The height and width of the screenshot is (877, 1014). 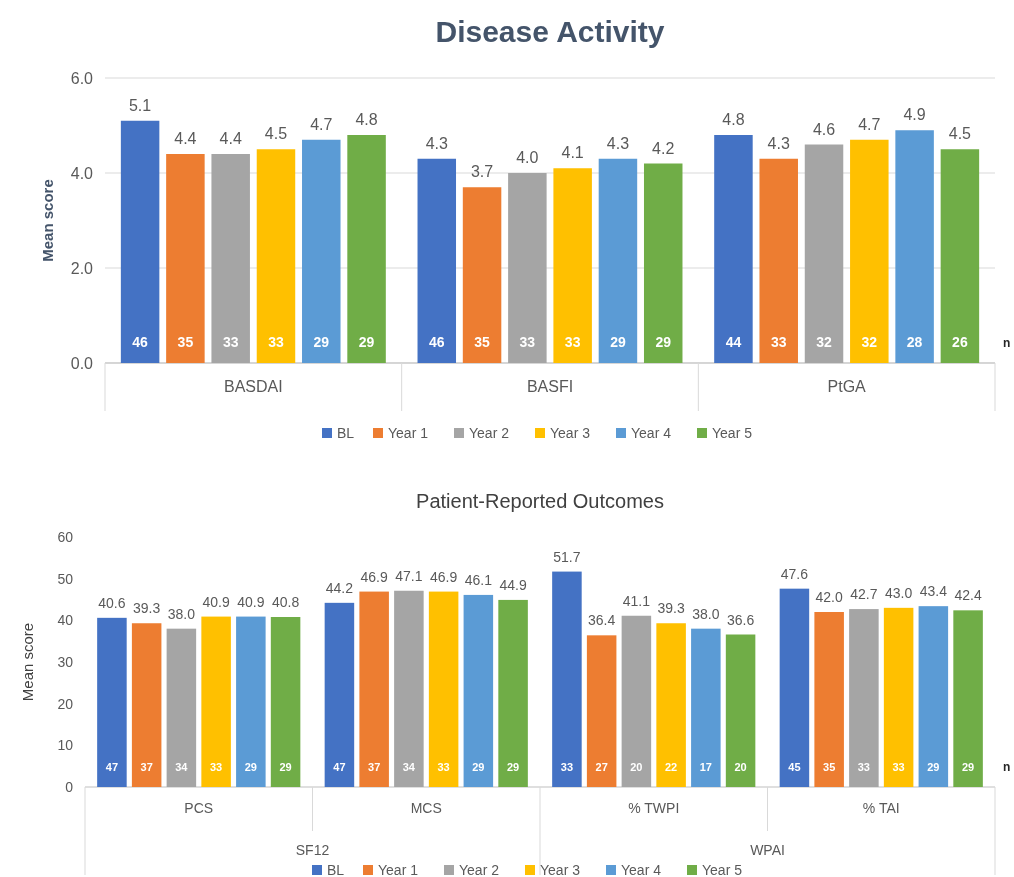 What do you see at coordinates (881, 807) in the screenshot?
I see `x-tick-label: % TAI` at bounding box center [881, 807].